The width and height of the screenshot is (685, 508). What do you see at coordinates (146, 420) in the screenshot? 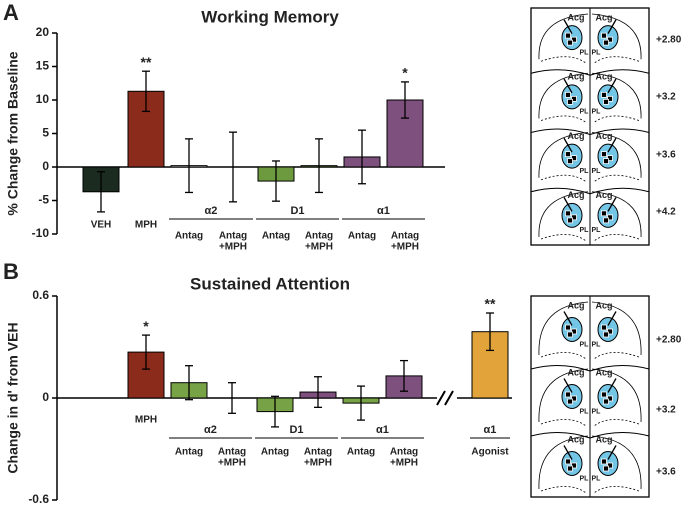
I see `x-tick-label: MPH` at bounding box center [146, 420].